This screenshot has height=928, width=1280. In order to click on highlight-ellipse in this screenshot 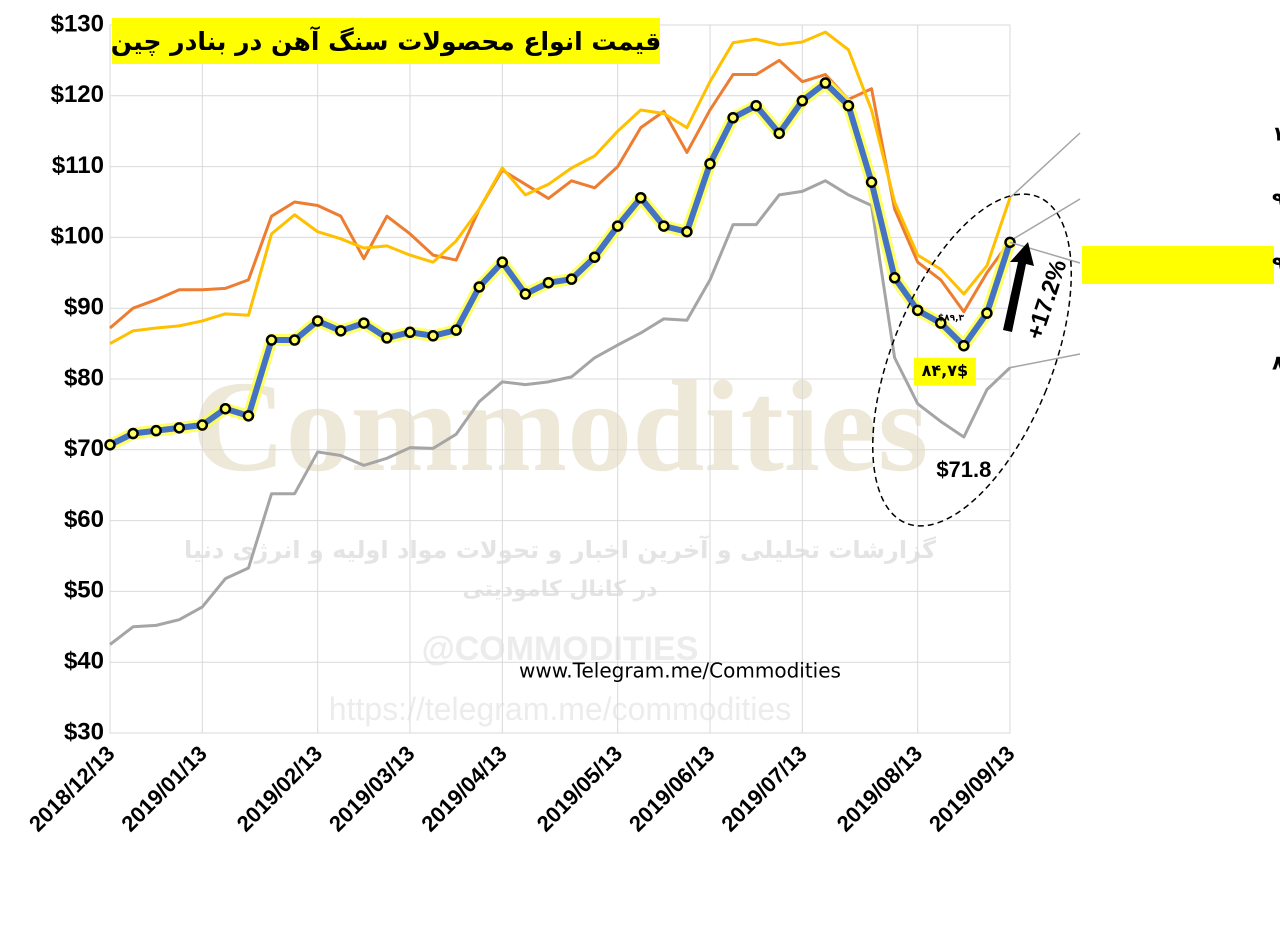, I will do `click(972, 360)`.